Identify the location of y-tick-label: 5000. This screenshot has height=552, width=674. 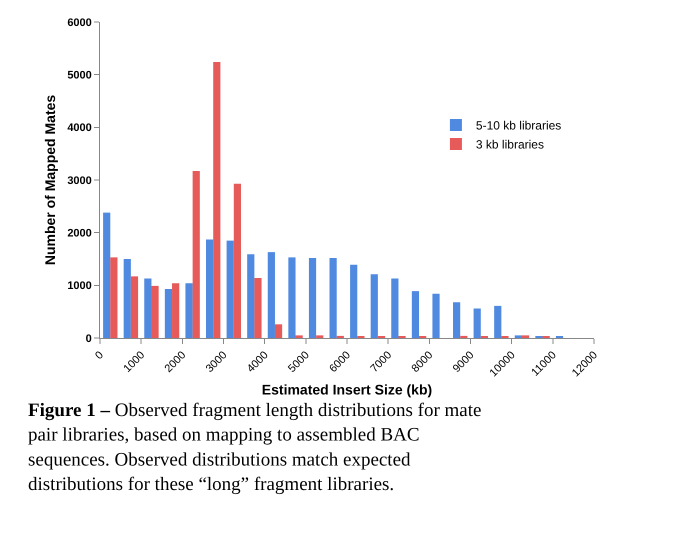
(79, 76).